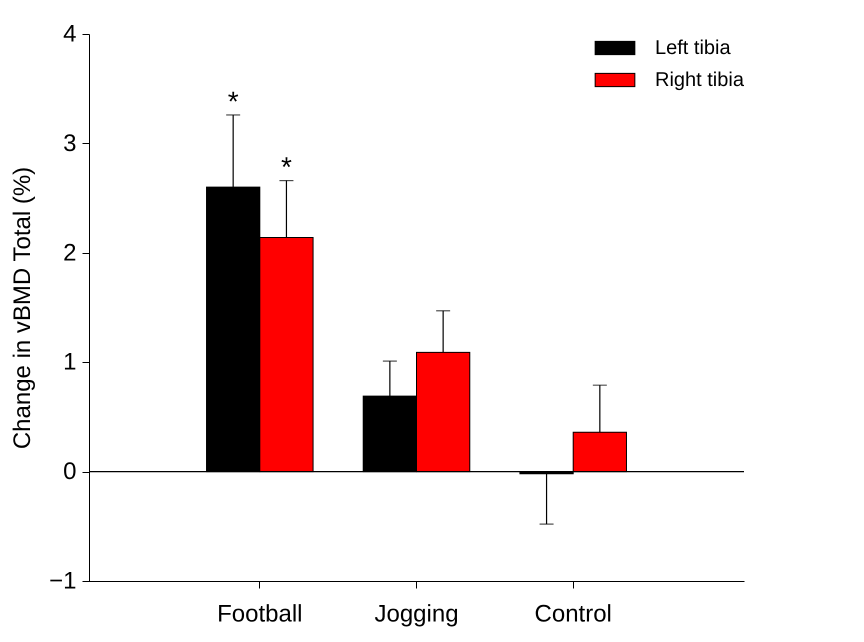 The height and width of the screenshot is (642, 864). I want to click on legend-label: Left tibia, so click(693, 48).